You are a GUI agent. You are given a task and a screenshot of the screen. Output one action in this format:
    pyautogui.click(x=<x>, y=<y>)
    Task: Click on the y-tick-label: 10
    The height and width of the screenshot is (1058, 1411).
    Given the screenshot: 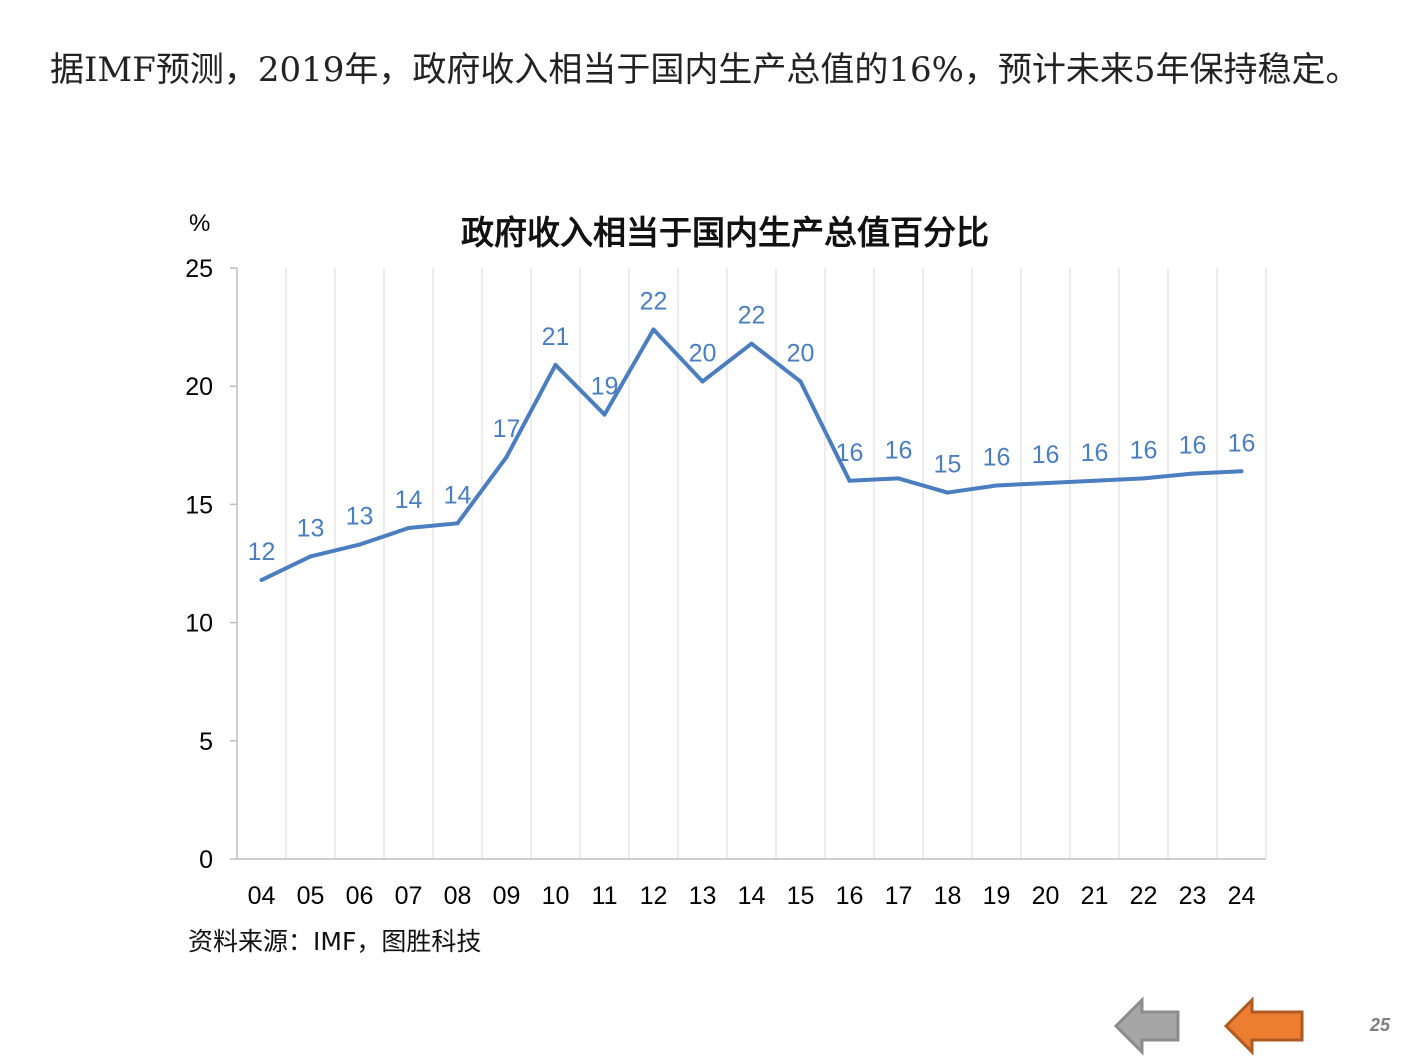 What is the action you would take?
    pyautogui.click(x=199, y=624)
    